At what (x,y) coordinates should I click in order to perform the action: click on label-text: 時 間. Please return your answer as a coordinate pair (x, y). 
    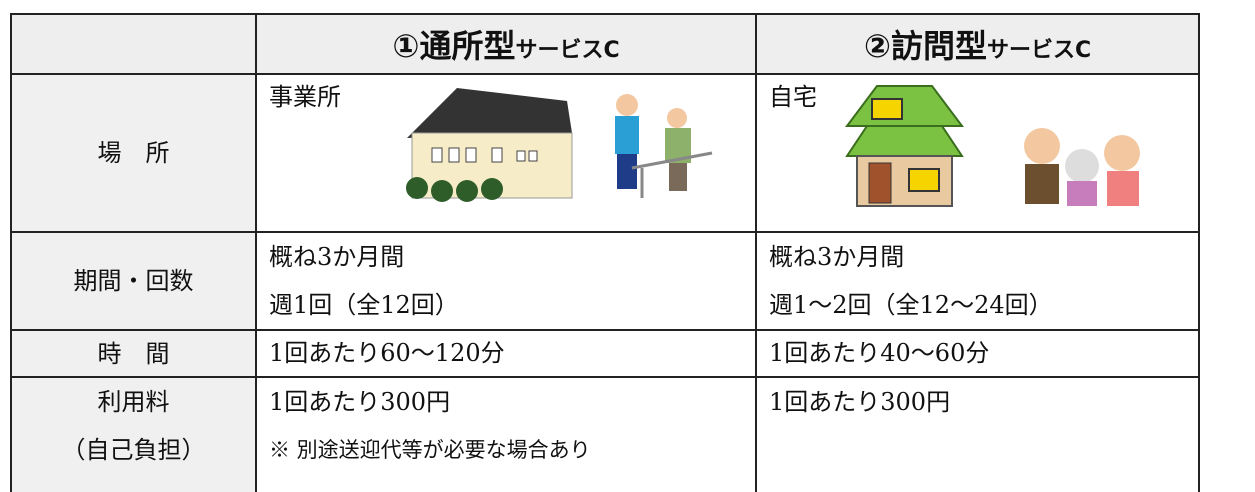
    Looking at the image, I should click on (133, 353).